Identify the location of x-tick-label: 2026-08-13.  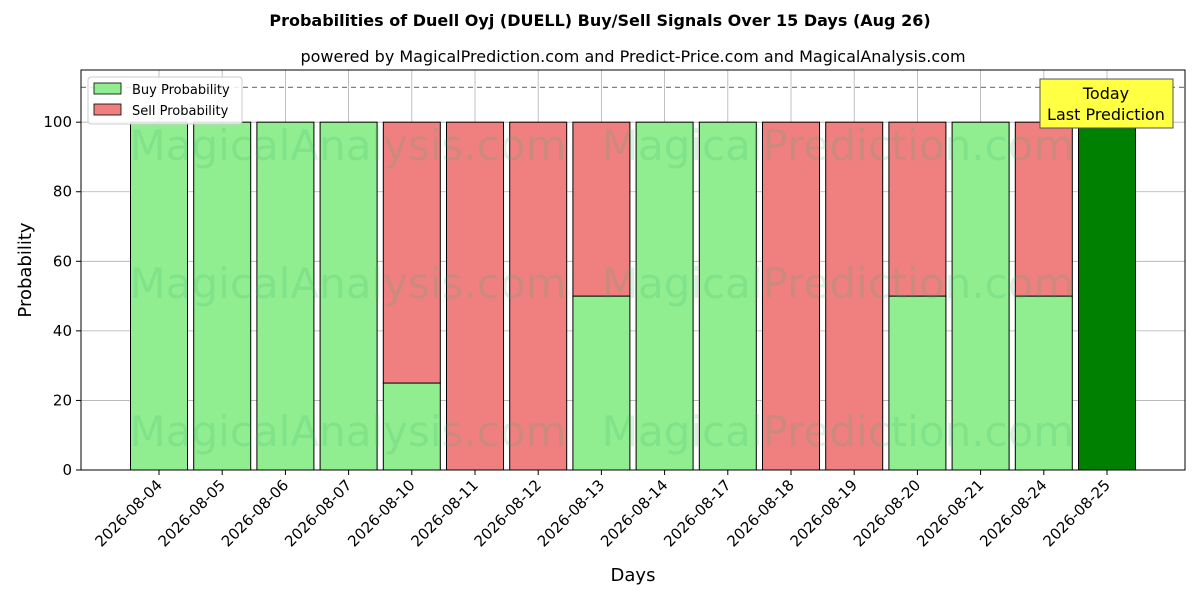
(571, 513).